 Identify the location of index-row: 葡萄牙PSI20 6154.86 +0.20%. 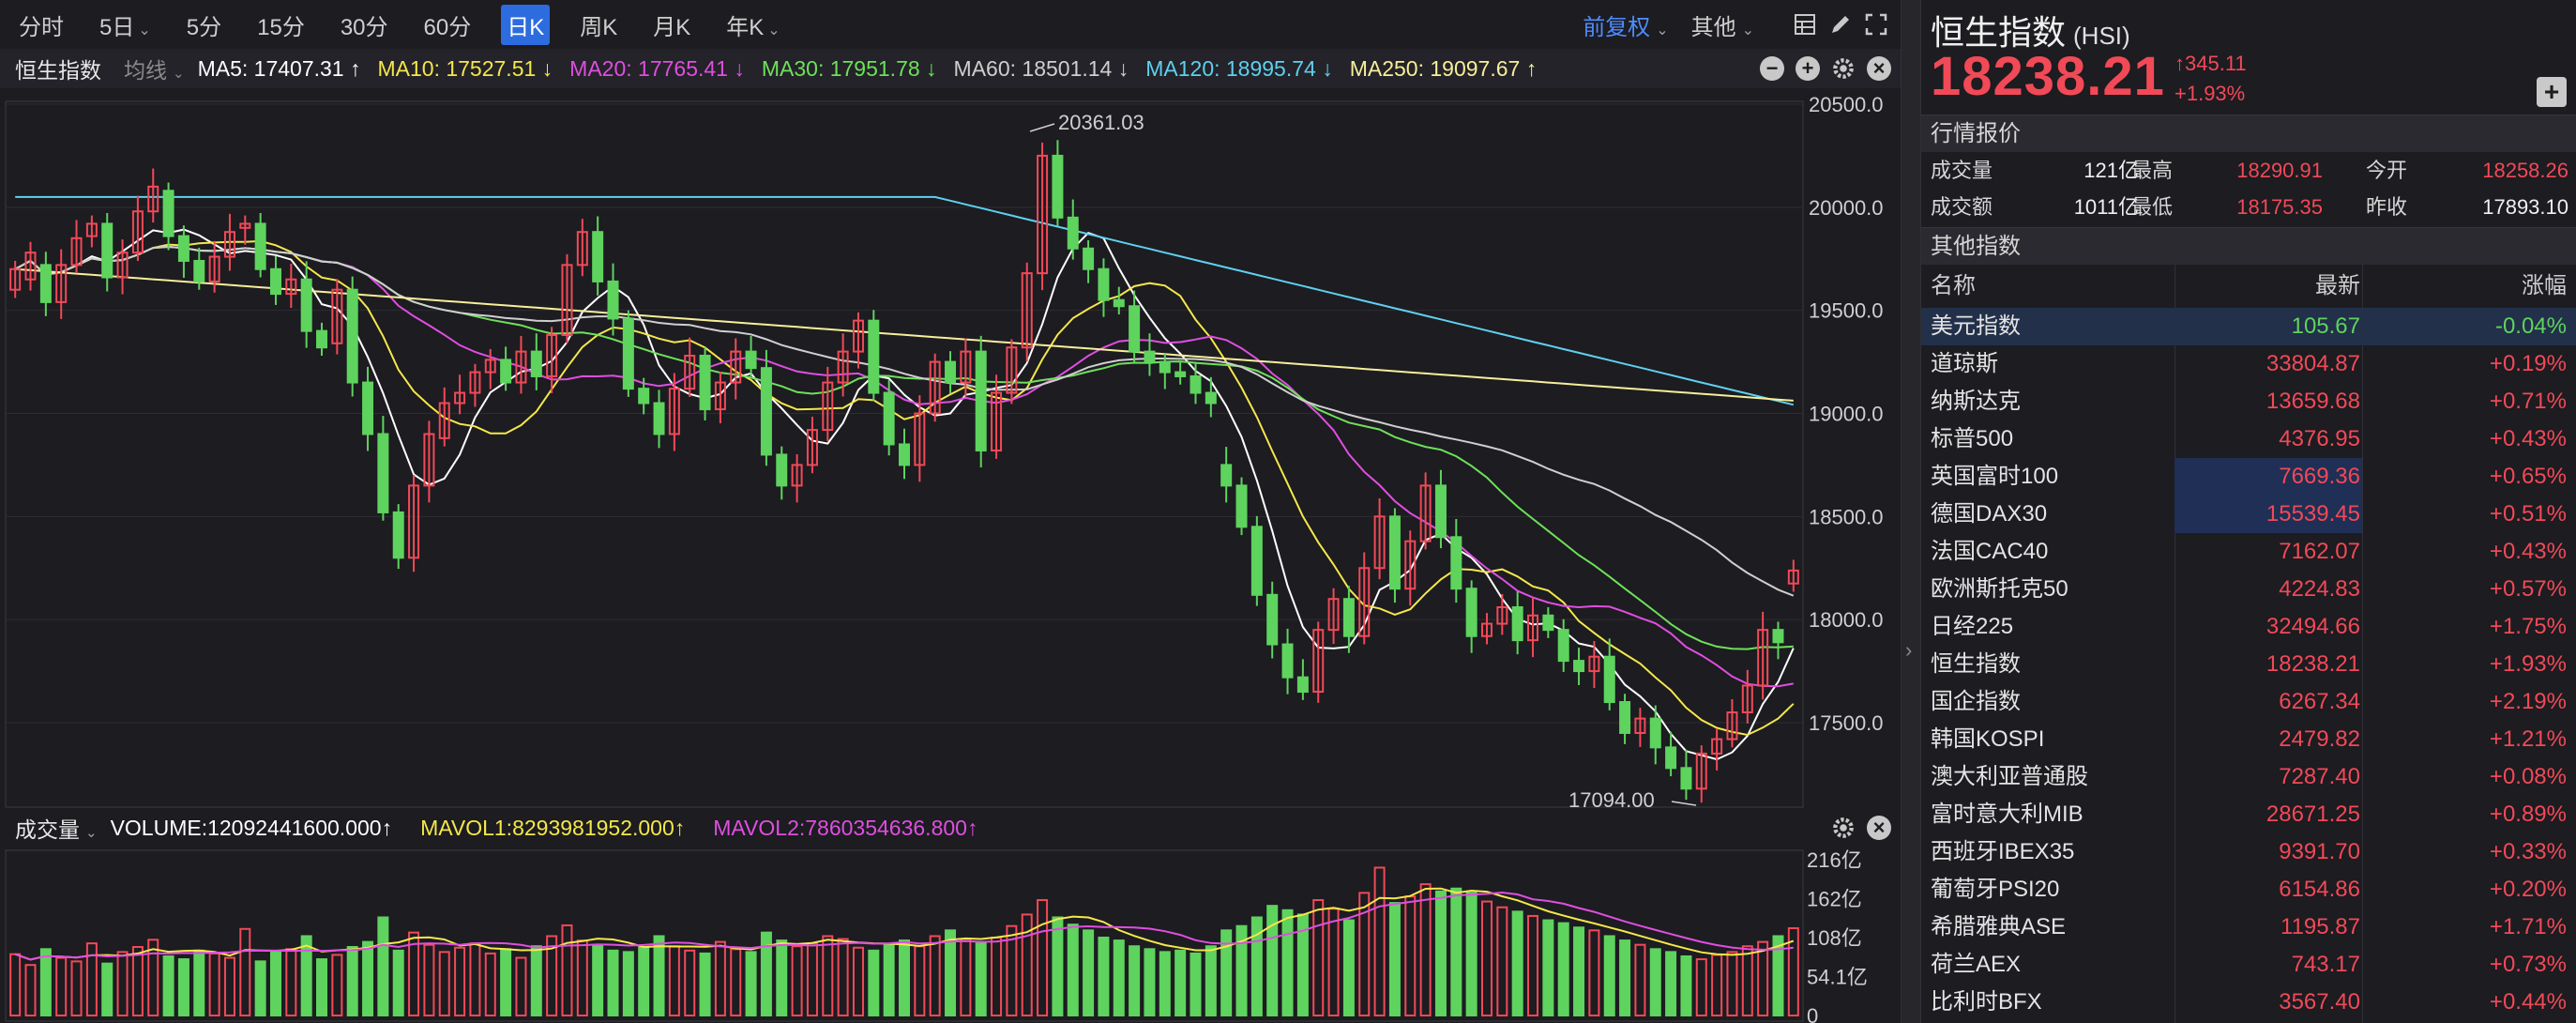
(2248, 889).